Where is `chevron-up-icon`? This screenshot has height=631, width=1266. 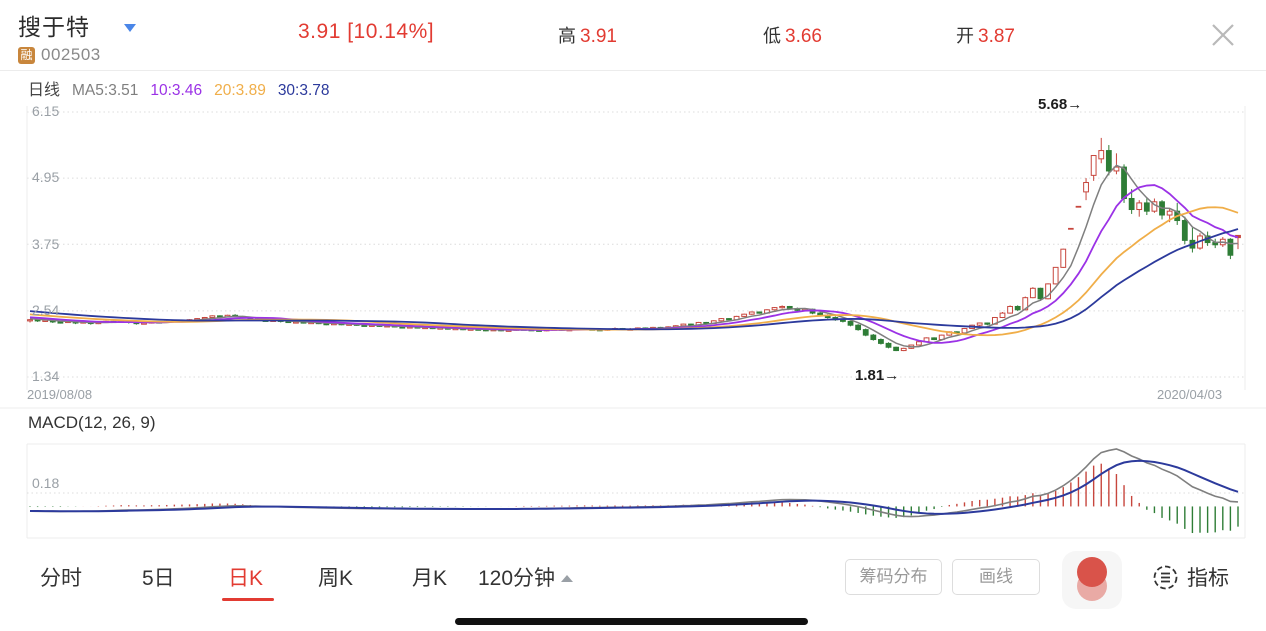
chevron-up-icon is located at coordinates (567, 578).